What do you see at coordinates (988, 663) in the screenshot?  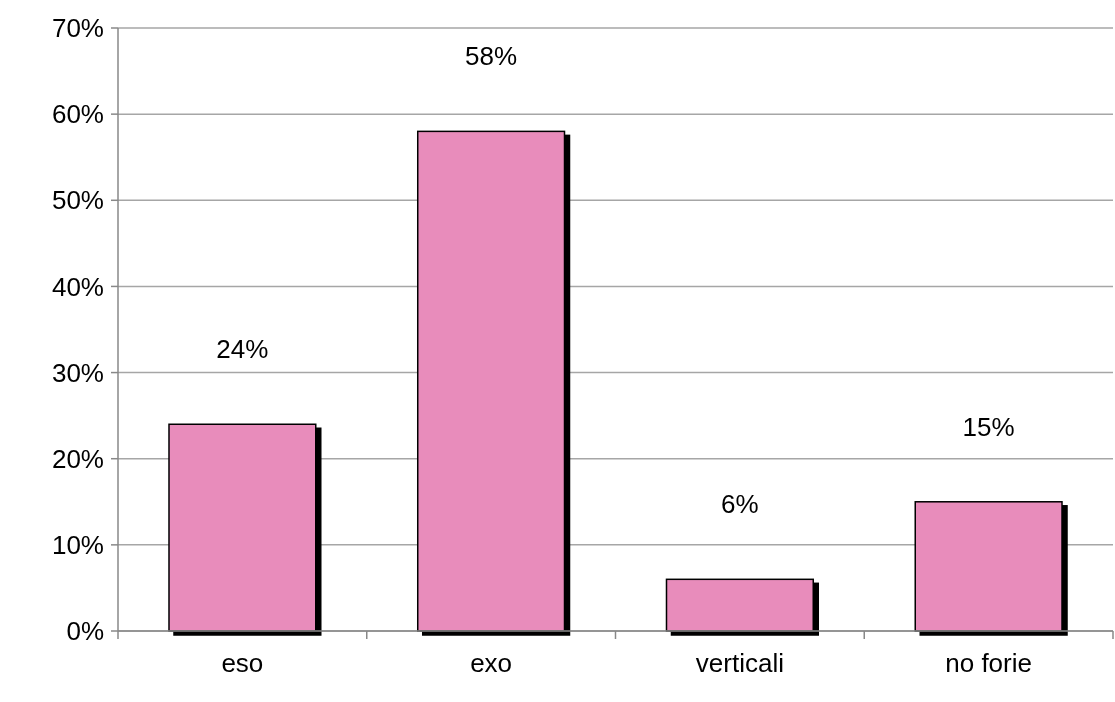 I see `x-tick-label: no forie` at bounding box center [988, 663].